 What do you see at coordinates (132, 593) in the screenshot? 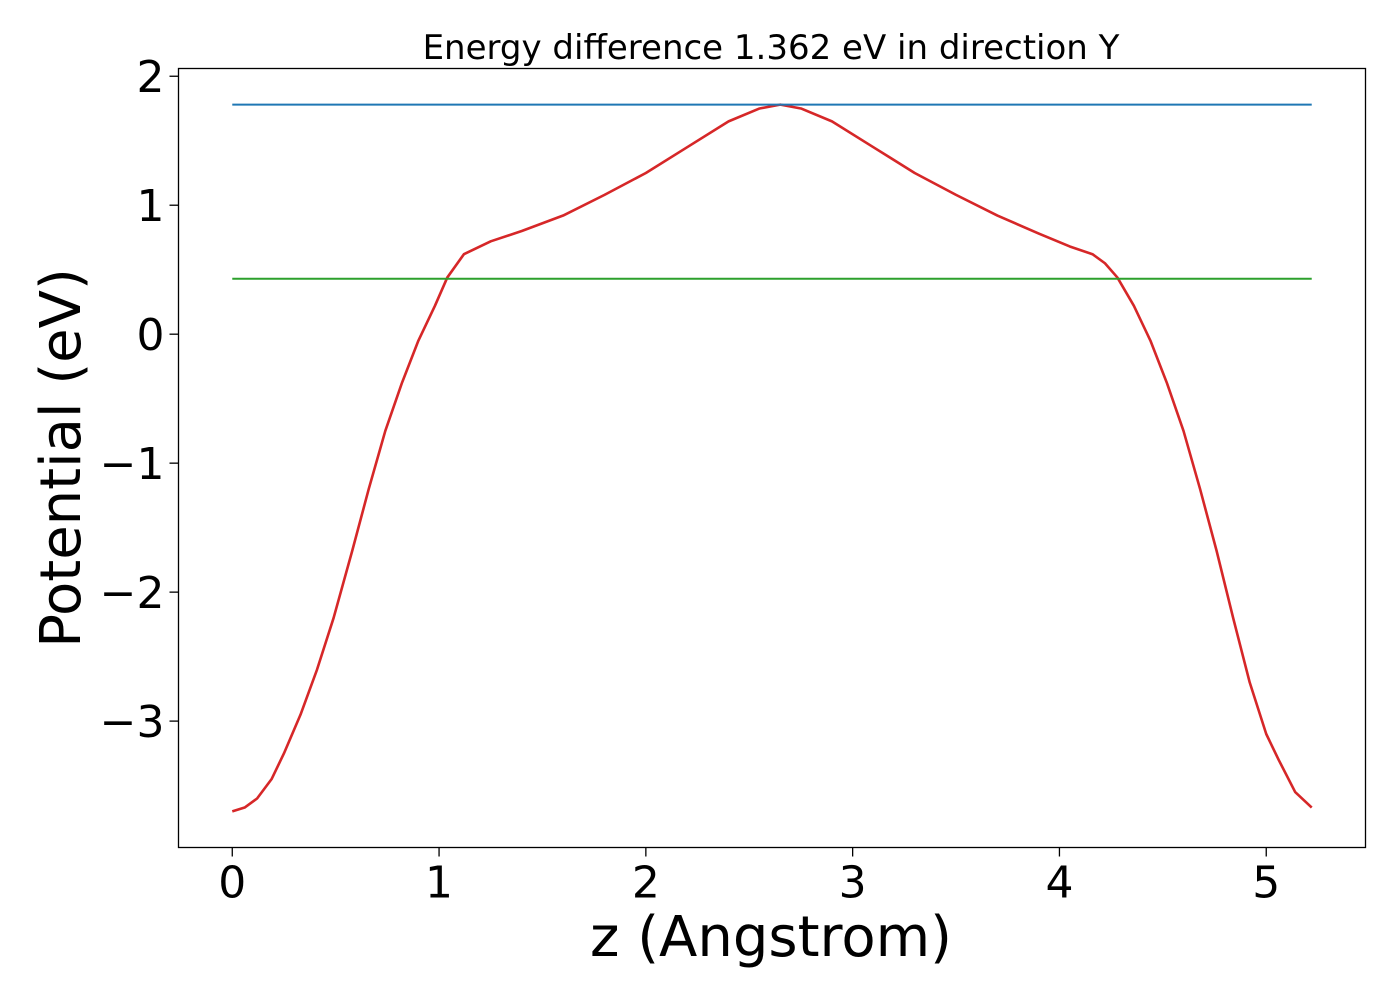
I see `y-tick-label: −2` at bounding box center [132, 593].